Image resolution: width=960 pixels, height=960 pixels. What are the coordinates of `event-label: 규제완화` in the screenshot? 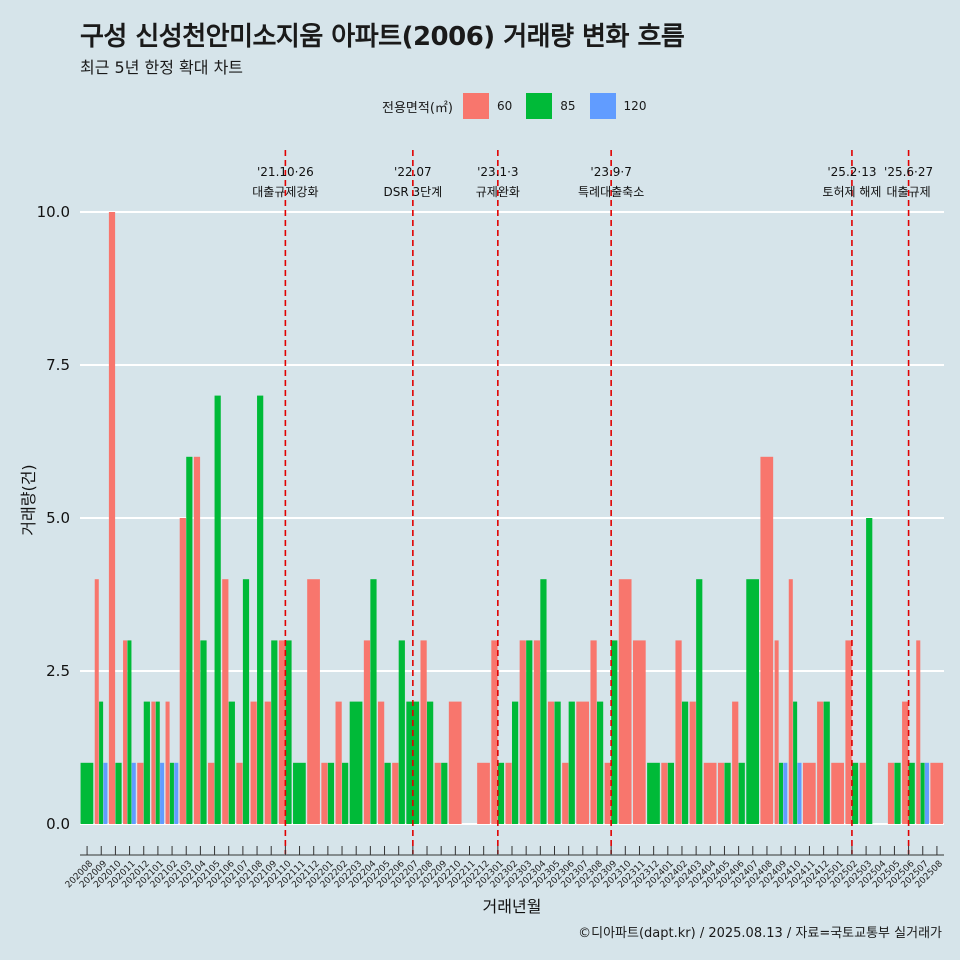 It's located at (498, 192).